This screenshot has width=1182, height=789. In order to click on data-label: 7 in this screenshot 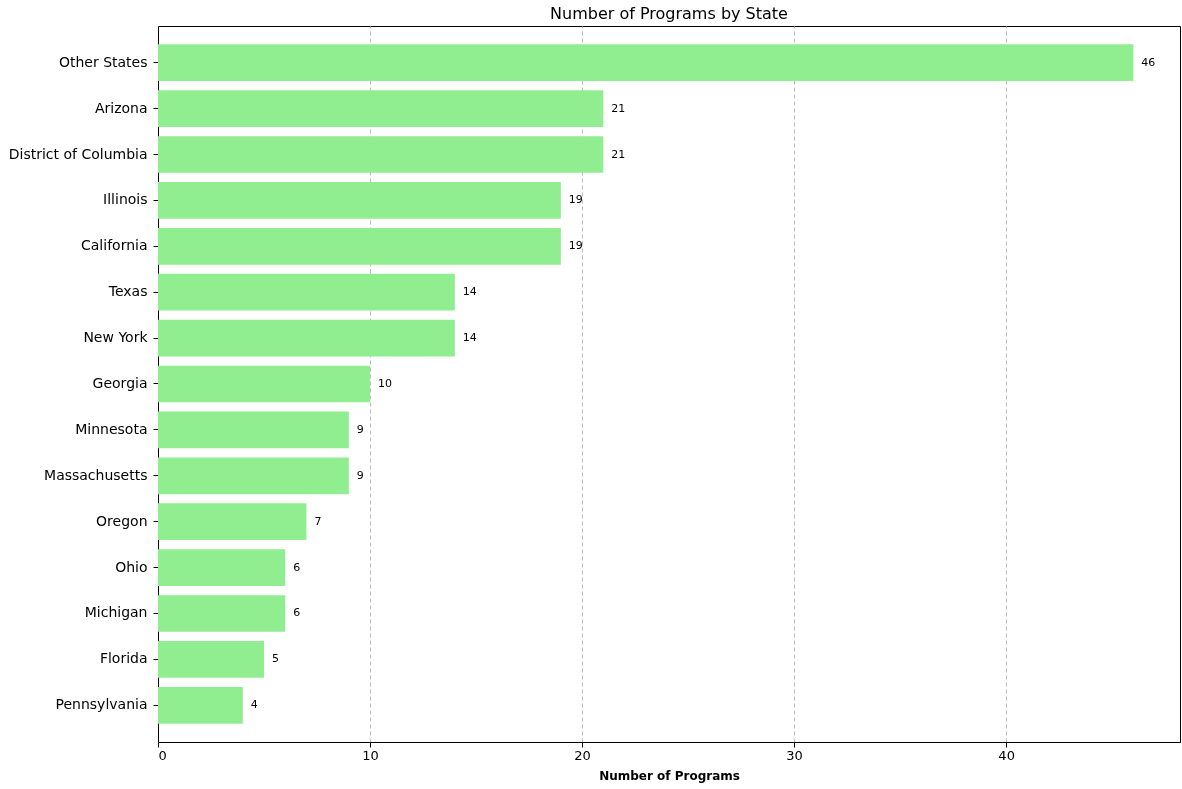, I will do `click(318, 521)`.